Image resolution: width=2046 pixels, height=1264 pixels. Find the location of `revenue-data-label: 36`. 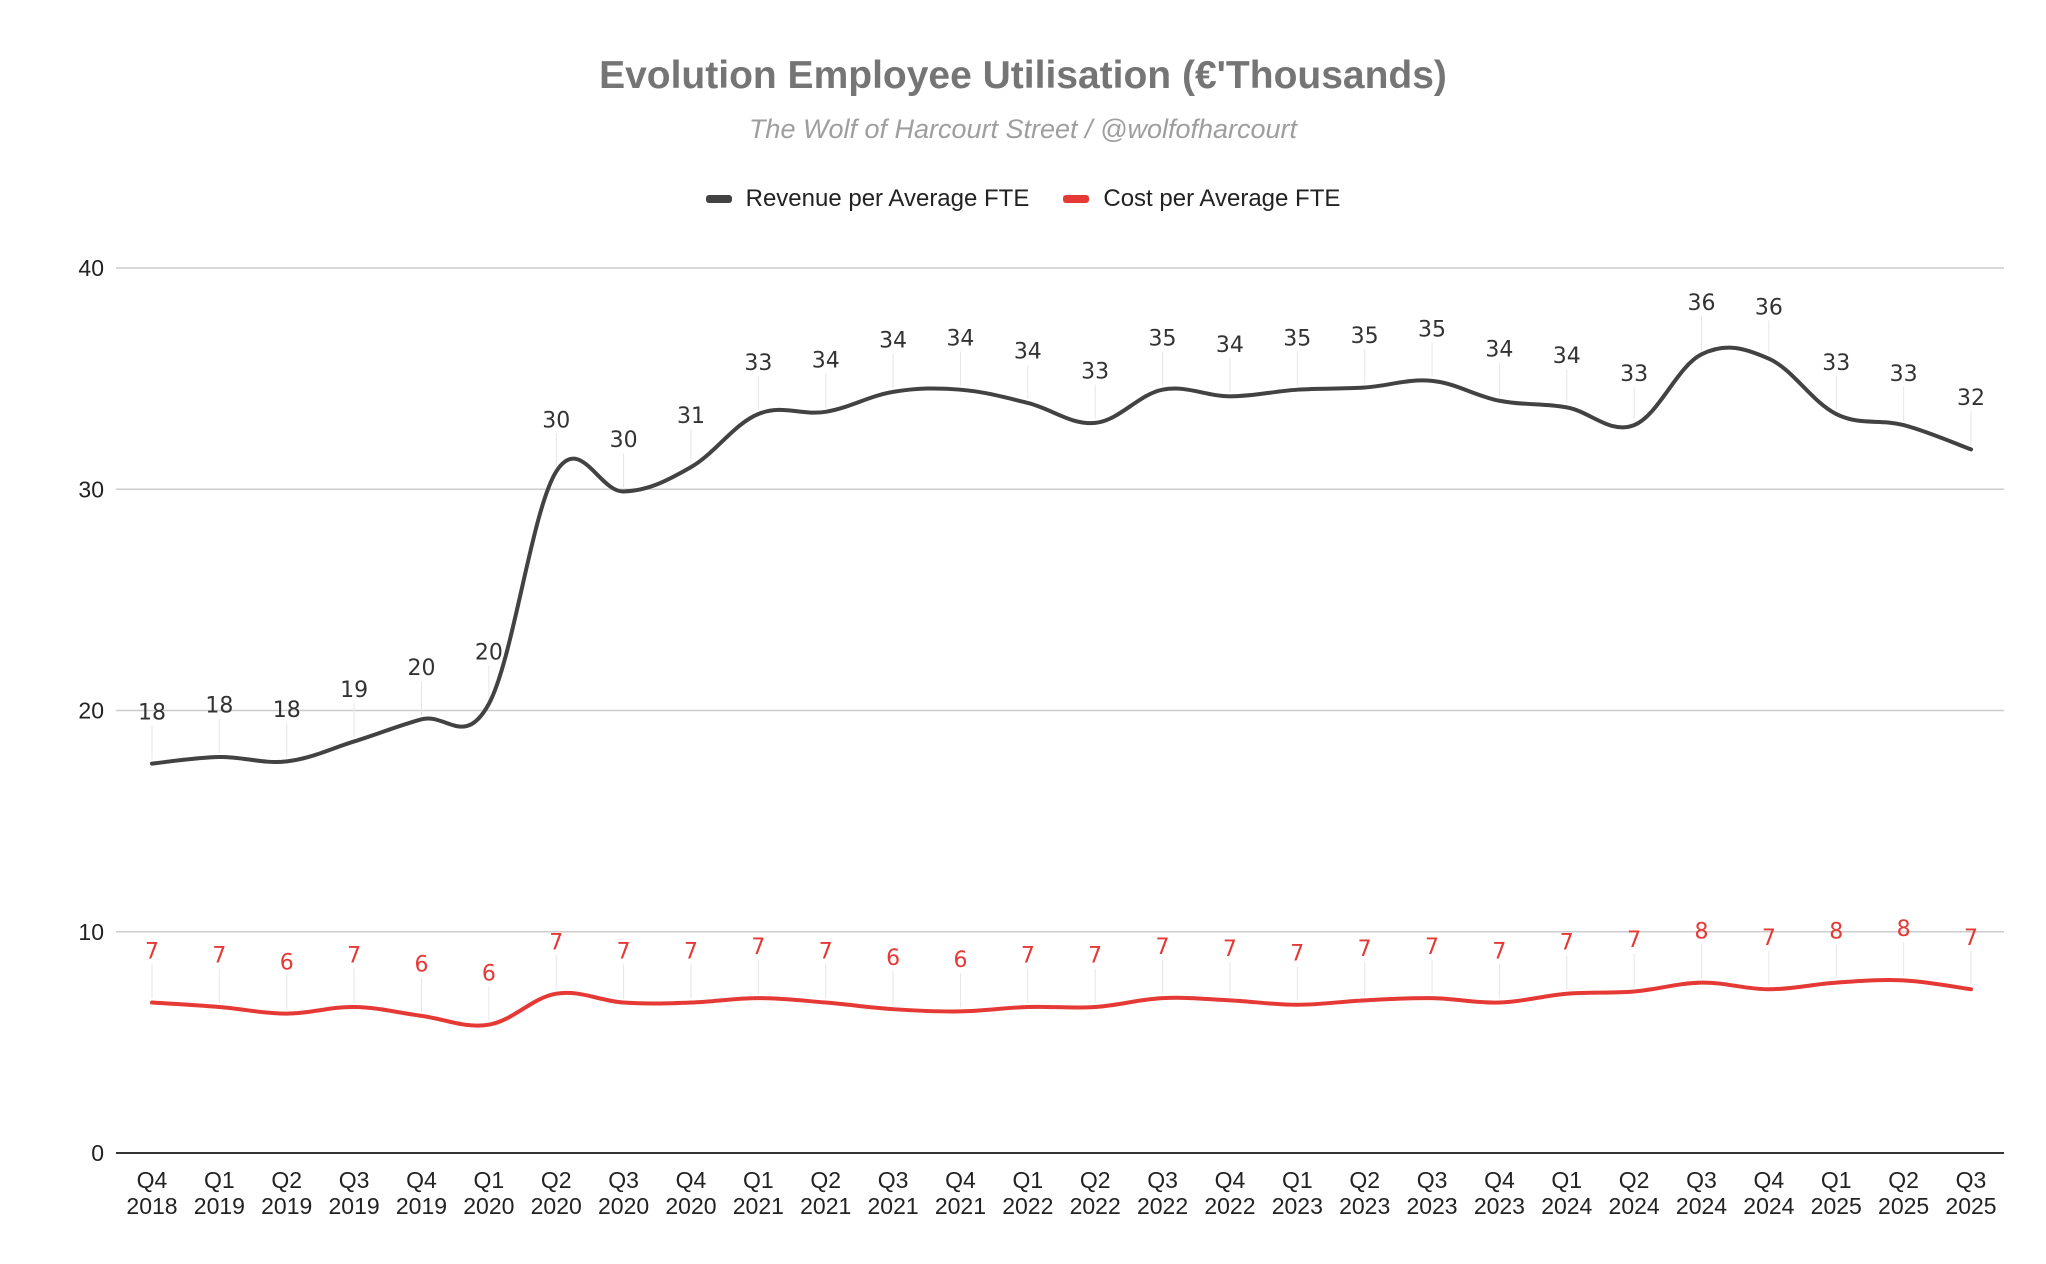

revenue-data-label: 36 is located at coordinates (1702, 303).